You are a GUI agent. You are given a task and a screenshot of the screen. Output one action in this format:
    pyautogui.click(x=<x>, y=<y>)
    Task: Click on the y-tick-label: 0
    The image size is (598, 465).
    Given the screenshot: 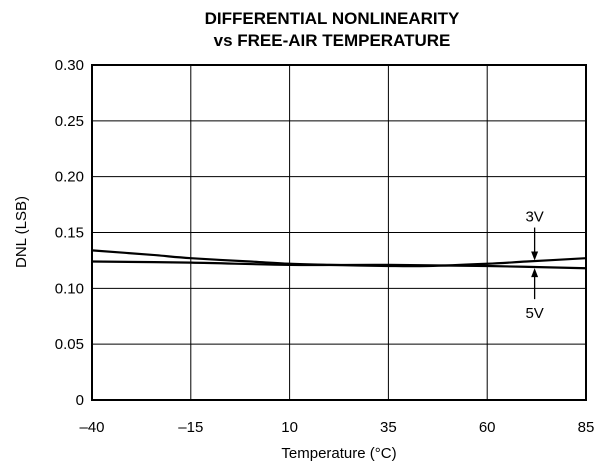 What is the action you would take?
    pyautogui.click(x=80, y=400)
    